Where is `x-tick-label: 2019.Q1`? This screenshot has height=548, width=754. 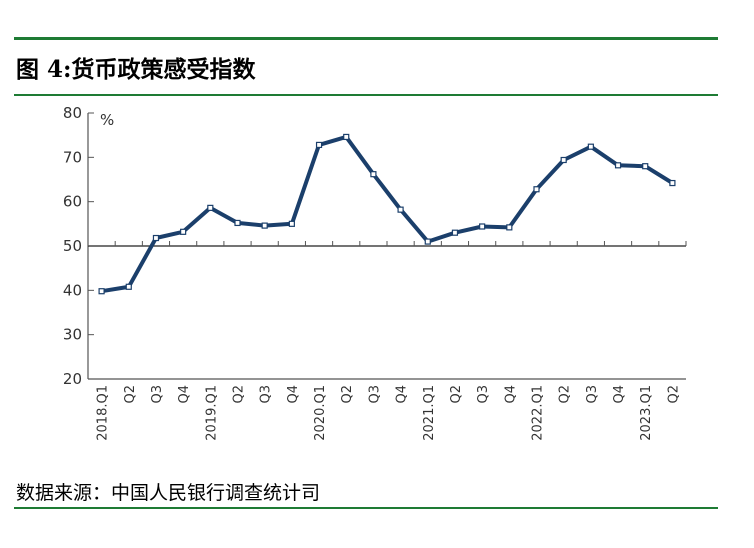 x-tick-label: 2019.Q1 is located at coordinates (211, 413).